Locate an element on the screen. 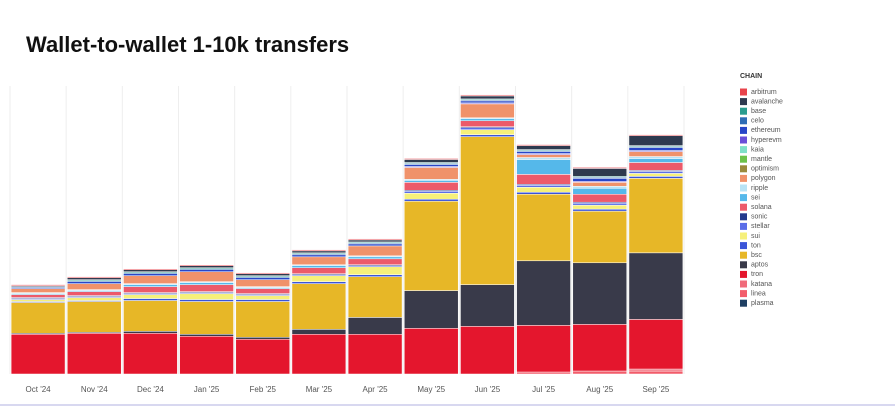 Image resolution: width=895 pixels, height=411 pixels. legend-label: ton is located at coordinates (756, 245).